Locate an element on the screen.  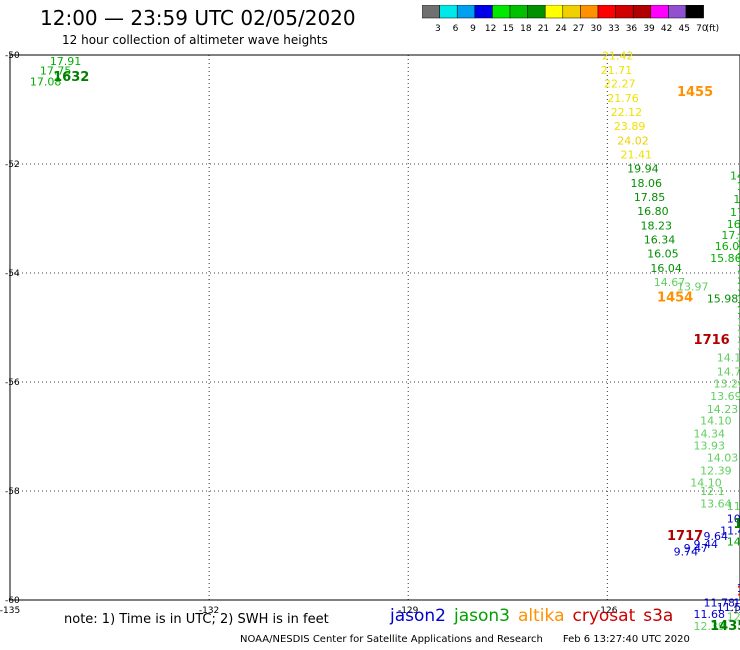
data-point: 21.76 is located at coordinates (623, 98).